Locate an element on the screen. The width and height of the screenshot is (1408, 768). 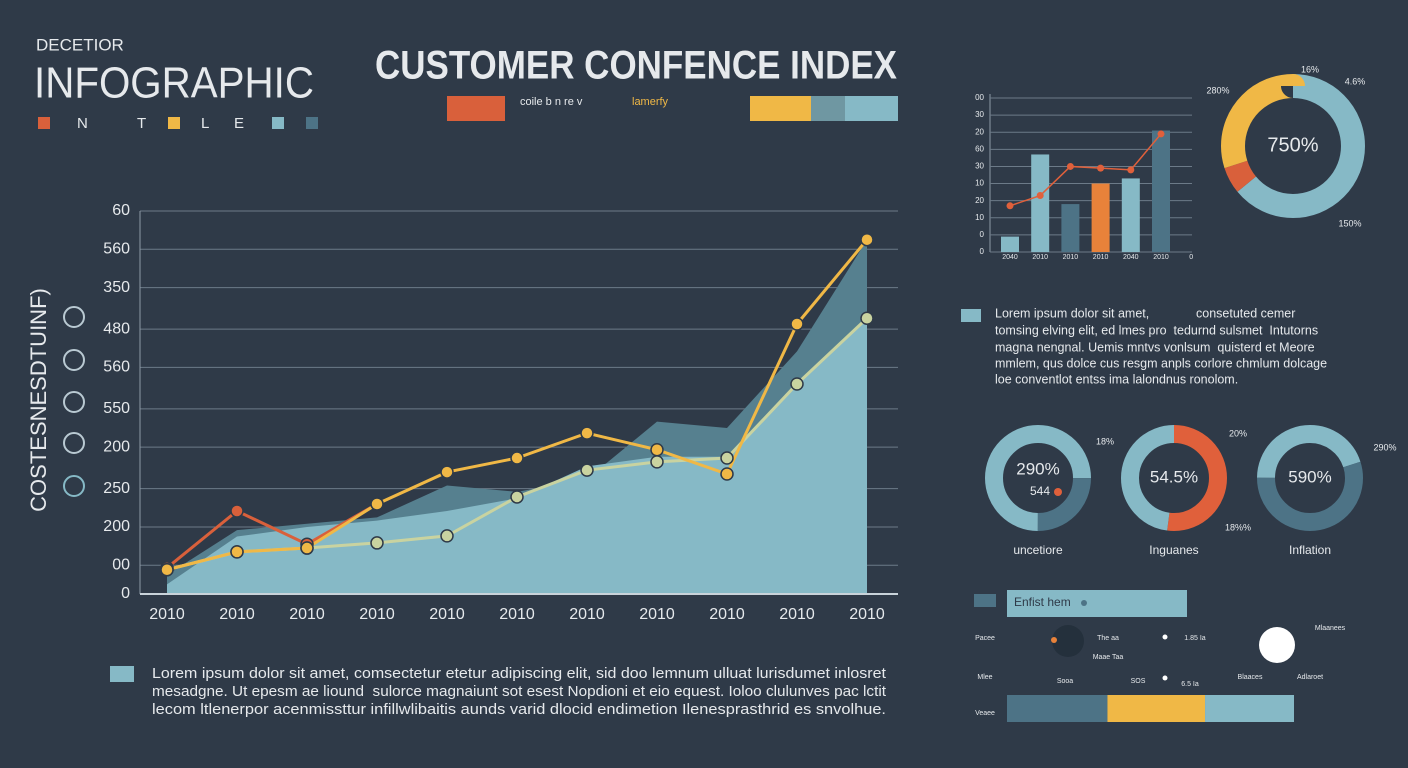
legend-letter: N is located at coordinates (82, 123).